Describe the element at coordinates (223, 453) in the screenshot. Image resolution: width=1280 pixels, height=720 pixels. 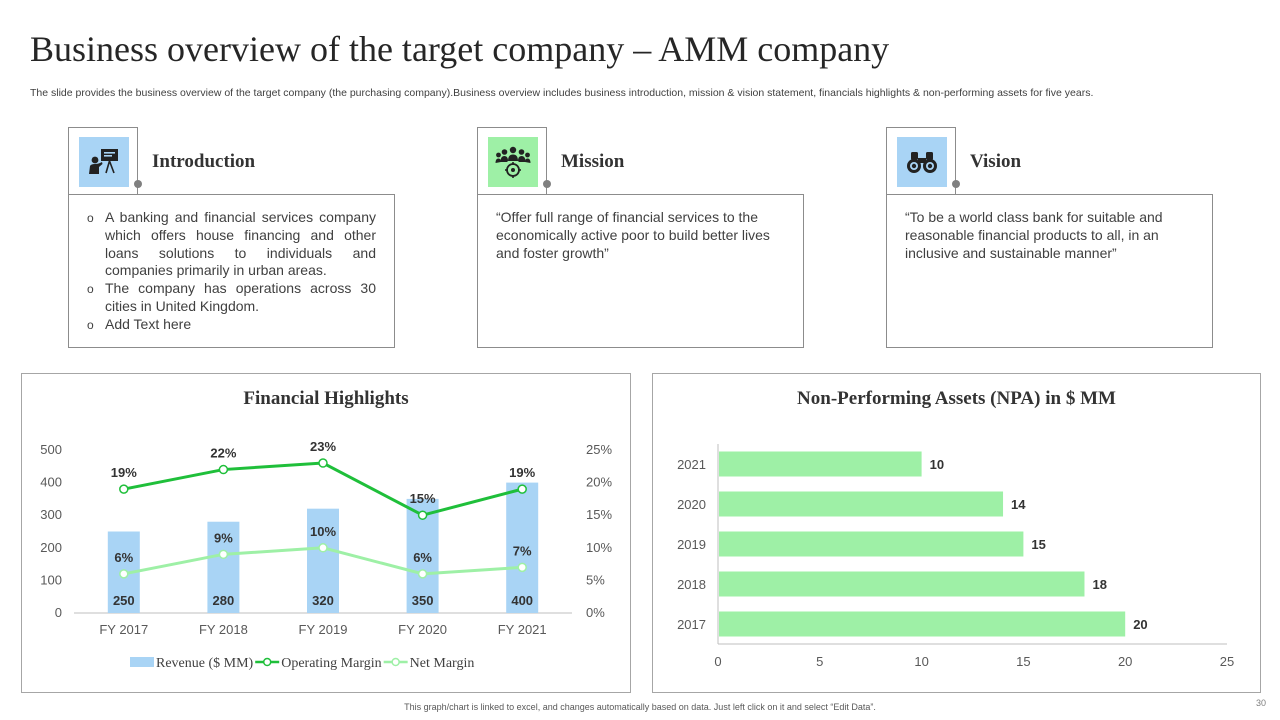
I see `operating-margin-label: 22%` at that location.